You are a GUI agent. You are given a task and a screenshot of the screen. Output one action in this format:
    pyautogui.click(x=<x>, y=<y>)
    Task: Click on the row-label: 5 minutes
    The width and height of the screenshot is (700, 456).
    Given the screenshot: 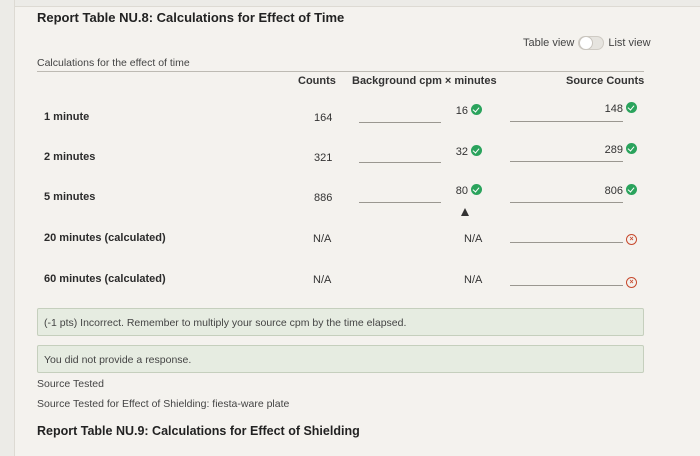 What is the action you would take?
    pyautogui.click(x=70, y=197)
    